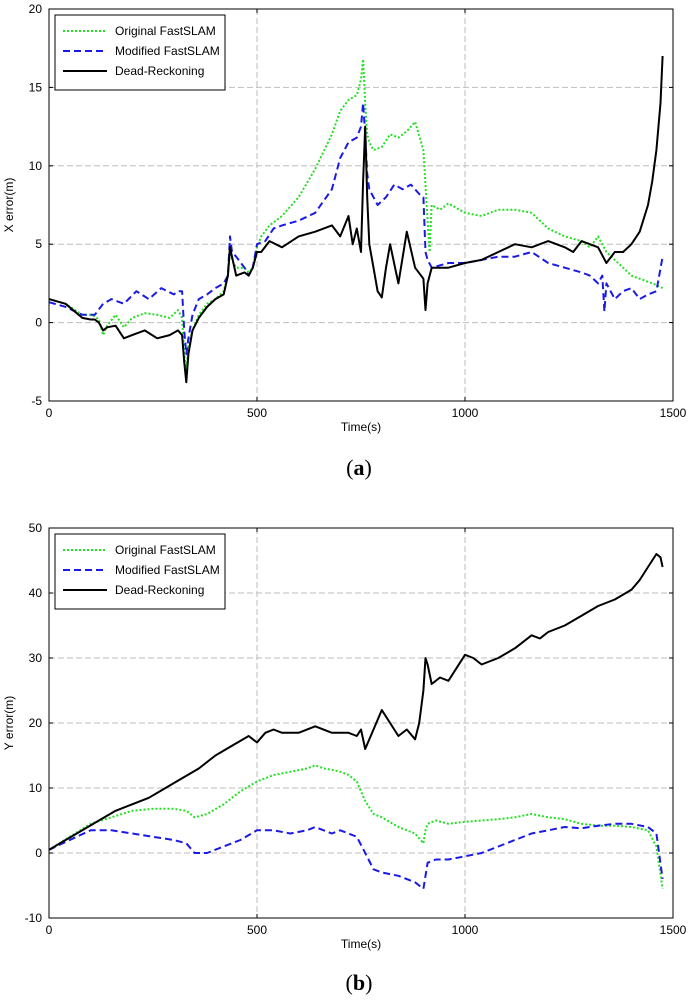 Image resolution: width=693 pixels, height=1000 pixels. I want to click on y-tick-label: 30, so click(36, 658).